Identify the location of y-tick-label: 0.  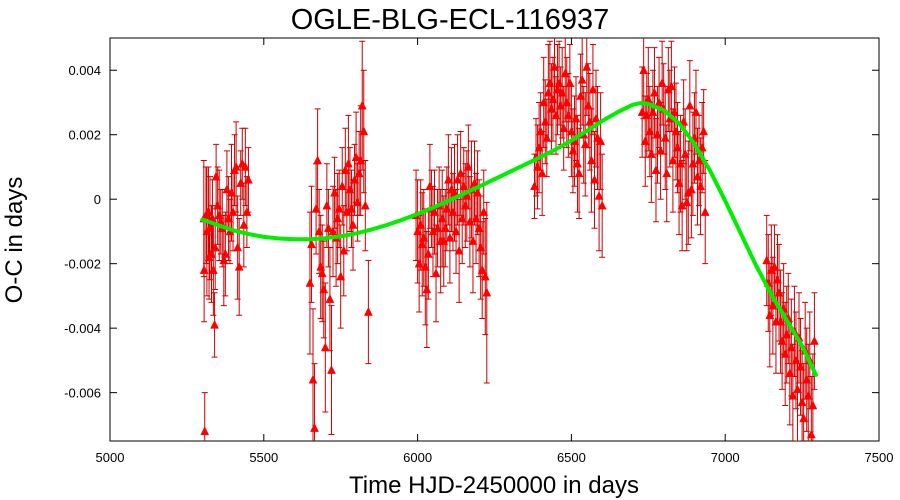
(97, 199).